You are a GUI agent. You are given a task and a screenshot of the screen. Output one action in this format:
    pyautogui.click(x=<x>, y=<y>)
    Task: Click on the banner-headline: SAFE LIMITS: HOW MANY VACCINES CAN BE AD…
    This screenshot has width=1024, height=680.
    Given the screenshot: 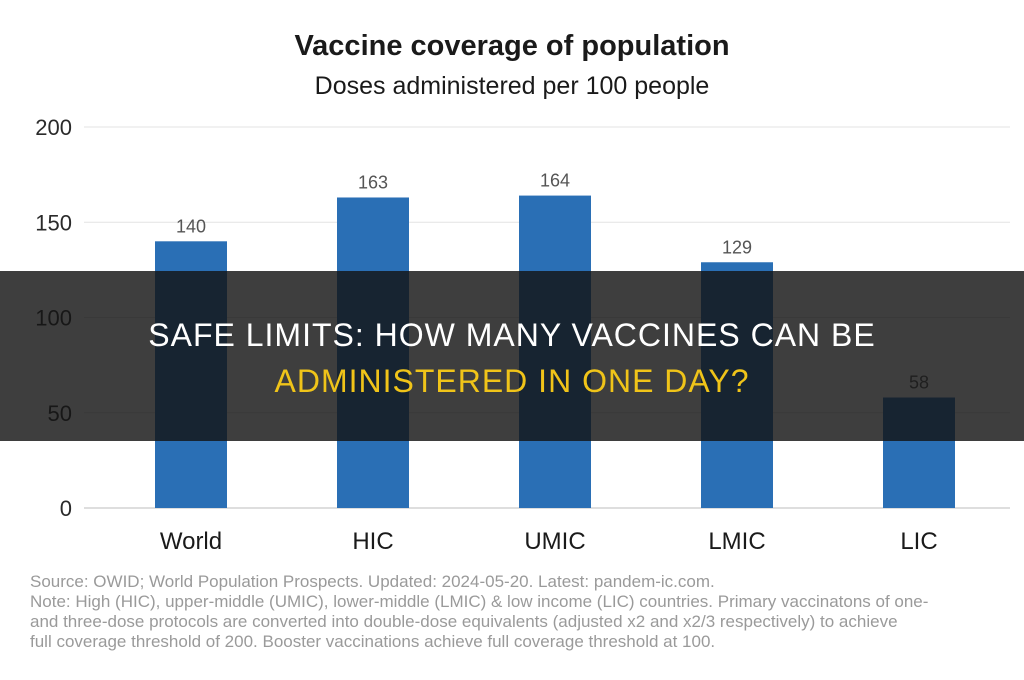 What is the action you would take?
    pyautogui.click(x=512, y=358)
    